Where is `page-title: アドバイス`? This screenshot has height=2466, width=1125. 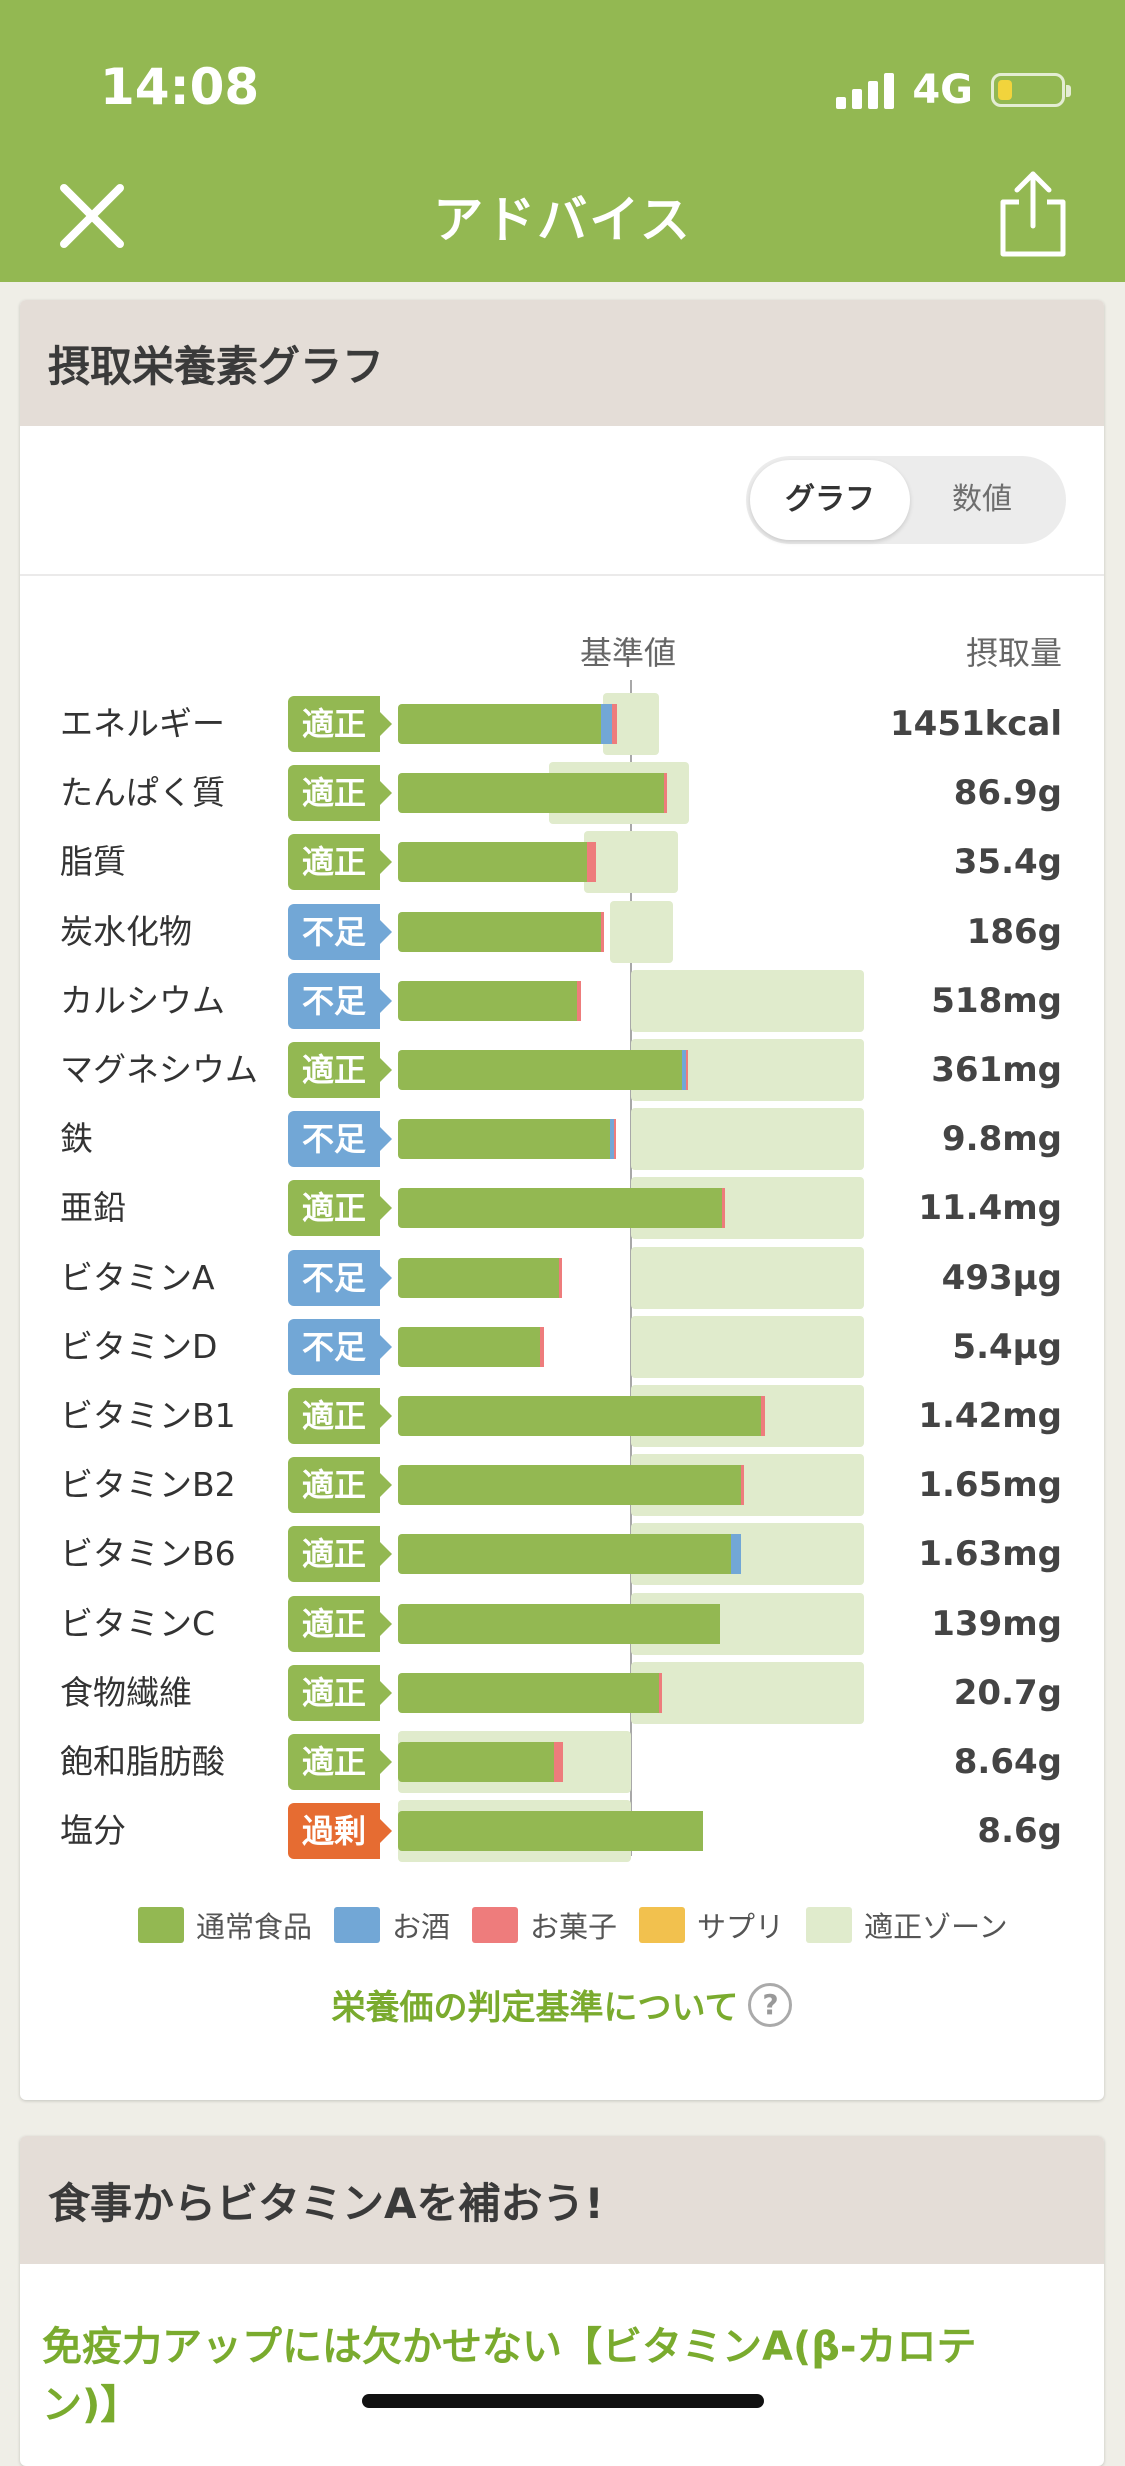
page-title: アドバイス is located at coordinates (562, 220).